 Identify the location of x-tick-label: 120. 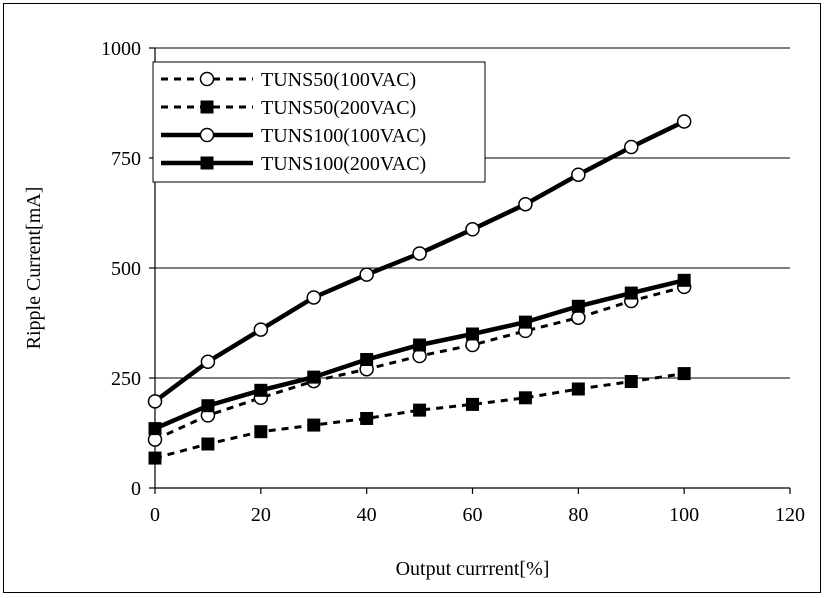
(790, 515).